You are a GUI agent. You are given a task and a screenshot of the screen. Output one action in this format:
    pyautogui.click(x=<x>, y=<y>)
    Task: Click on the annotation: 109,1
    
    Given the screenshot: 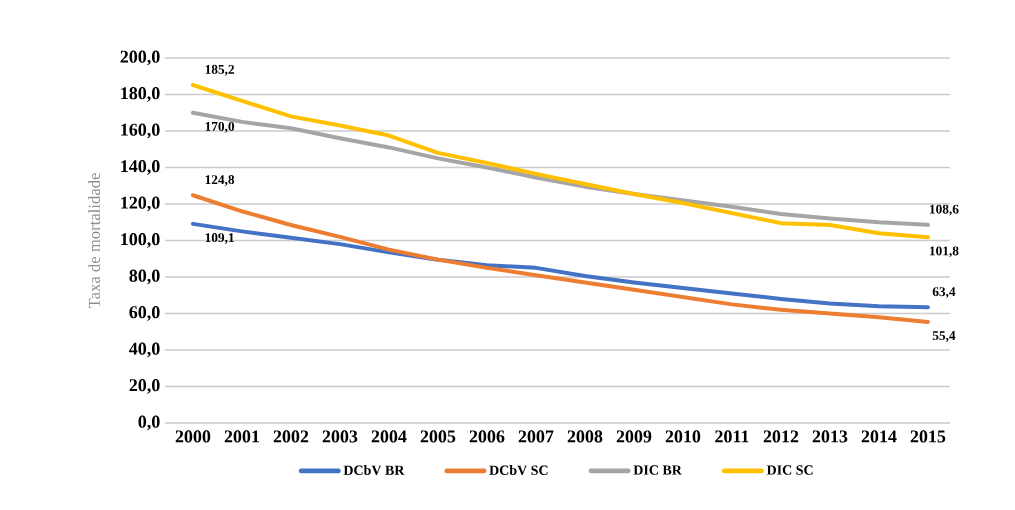 What is the action you would take?
    pyautogui.click(x=219, y=239)
    